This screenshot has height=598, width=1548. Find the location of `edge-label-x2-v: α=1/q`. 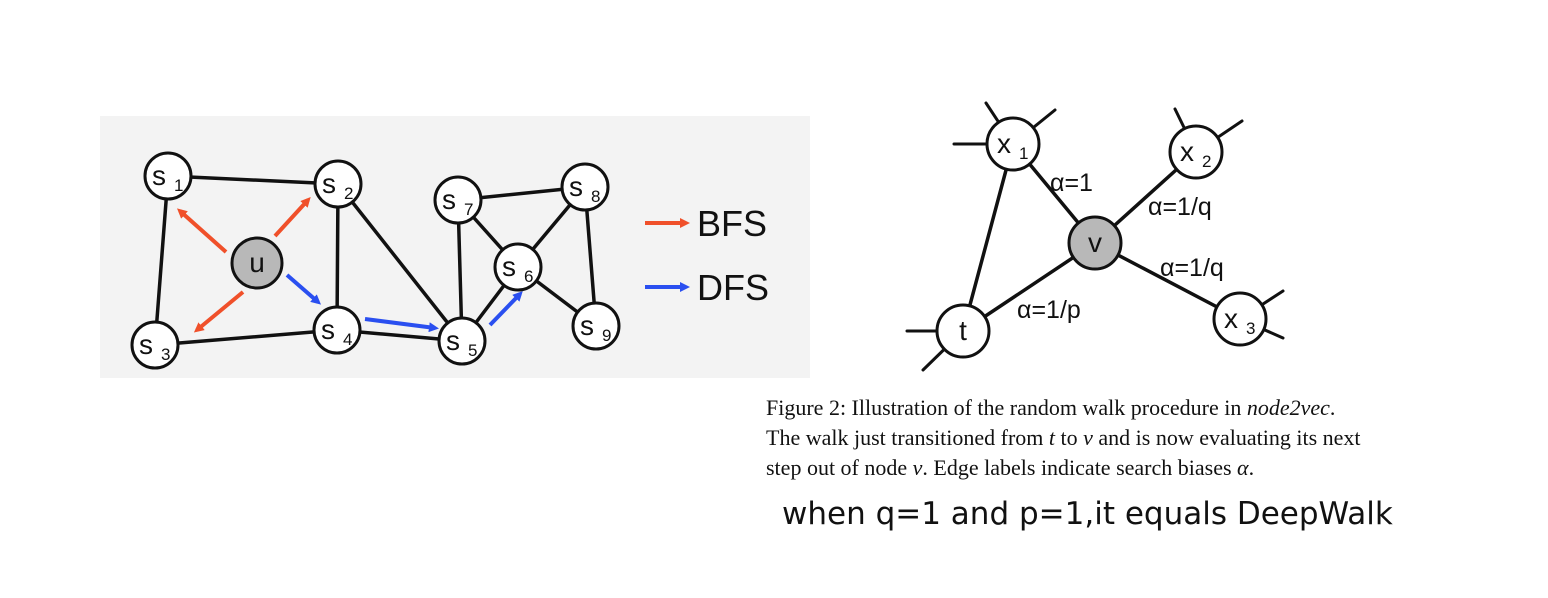

edge-label-x2-v: α=1/q is located at coordinates (1180, 207).